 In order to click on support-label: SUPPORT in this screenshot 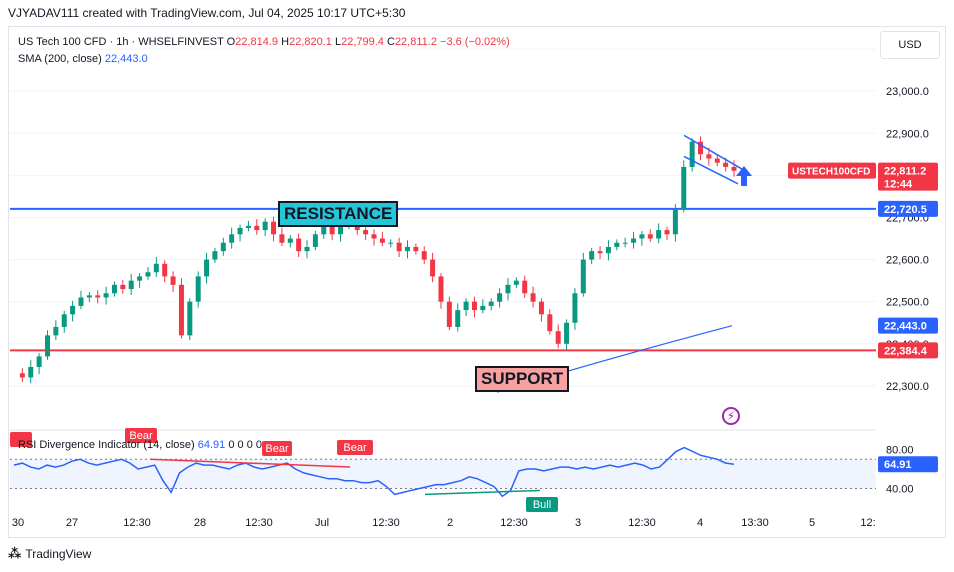, I will do `click(522, 379)`.